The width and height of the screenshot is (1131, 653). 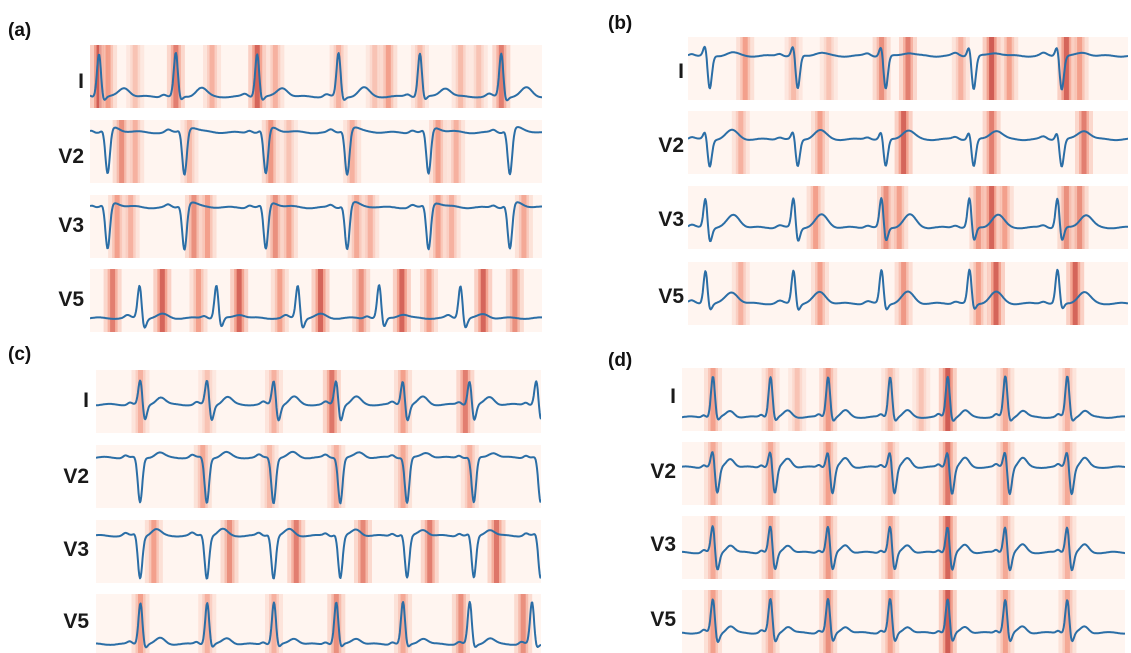 What do you see at coordinates (671, 219) in the screenshot?
I see `lead-label: V3` at bounding box center [671, 219].